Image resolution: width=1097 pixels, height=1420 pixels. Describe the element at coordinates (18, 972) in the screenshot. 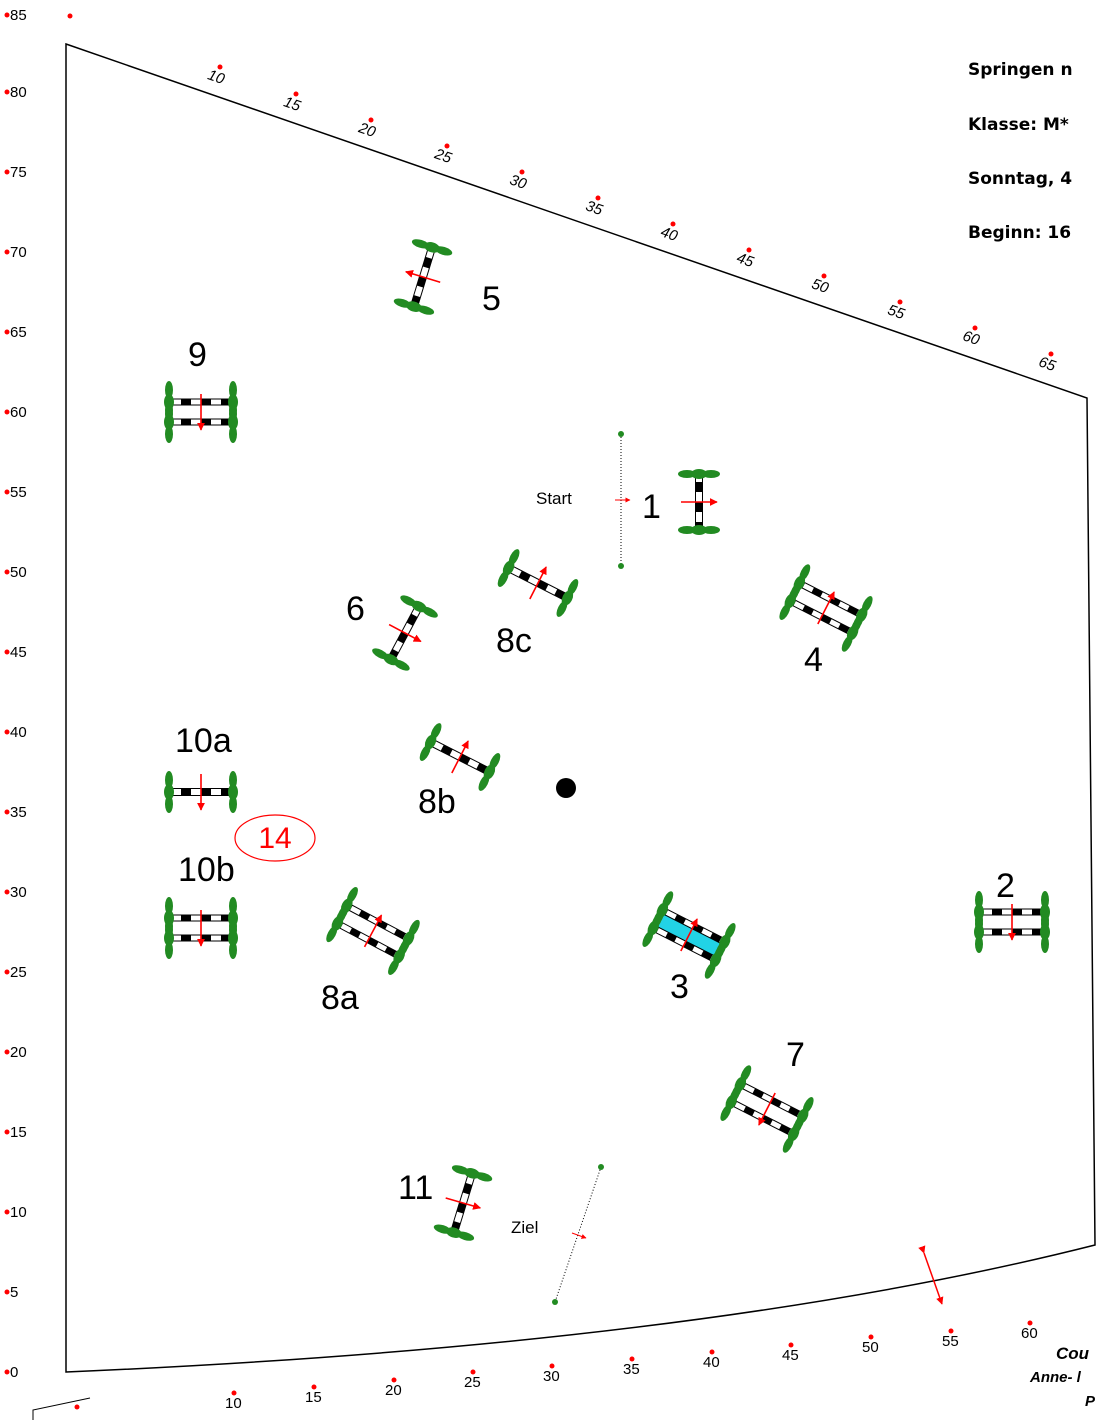

I see `left-scale-label: 25` at that location.